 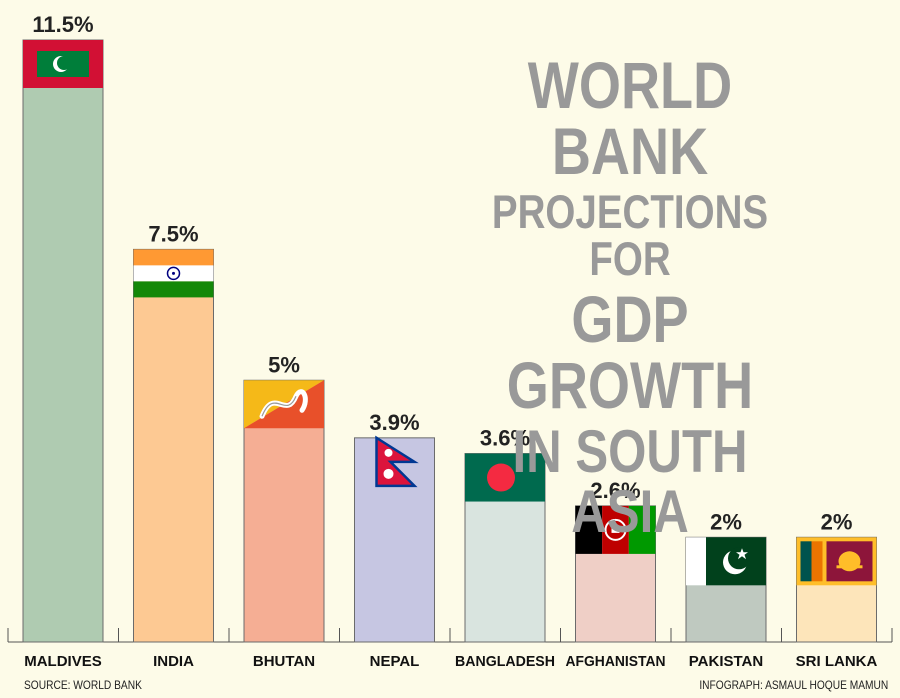 I want to click on source-note: SOURCE: WORLD BANK, so click(x=83, y=685).